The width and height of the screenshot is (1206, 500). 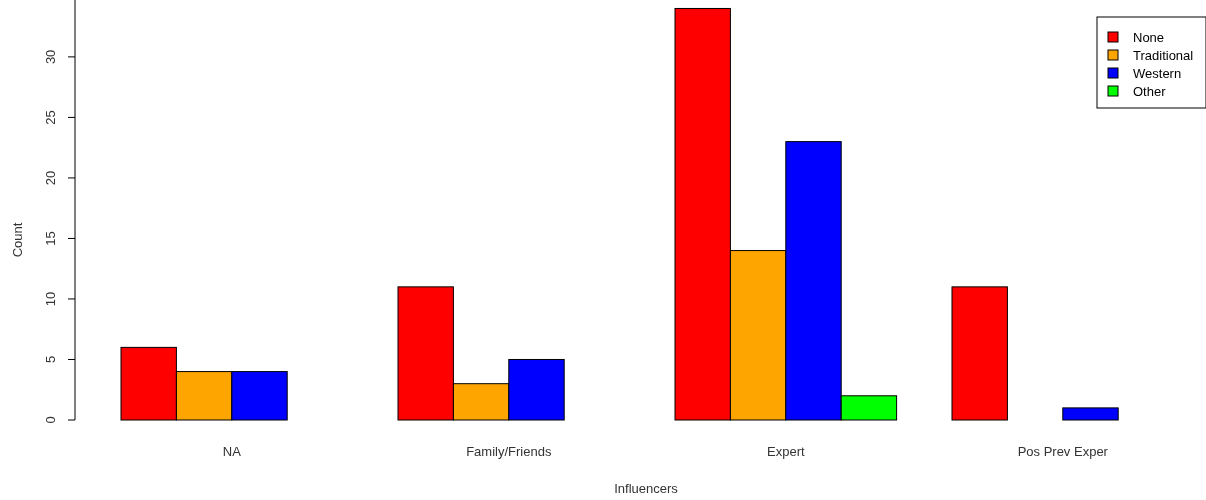 I want to click on legend-label: Traditional, so click(x=1163, y=55).